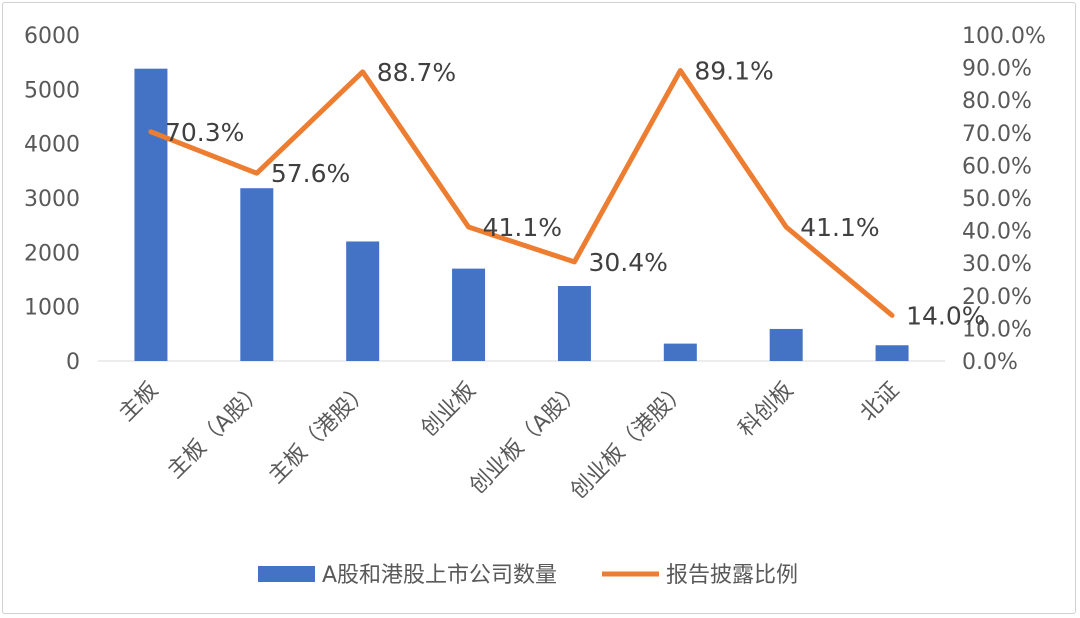 Image resolution: width=1080 pixels, height=618 pixels. I want to click on left-axis-tick-label: 4000, so click(52, 145).